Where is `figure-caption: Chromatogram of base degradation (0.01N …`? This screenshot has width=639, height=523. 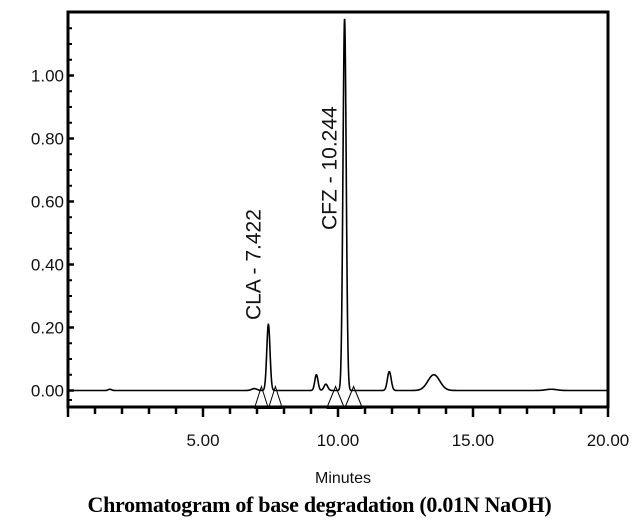
figure-caption: Chromatogram of base degradation (0.01N … is located at coordinates (319, 504).